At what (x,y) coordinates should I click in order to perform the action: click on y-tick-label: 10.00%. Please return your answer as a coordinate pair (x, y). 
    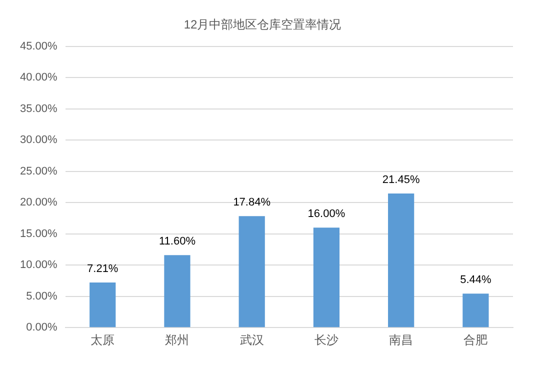
    Looking at the image, I should click on (39, 265).